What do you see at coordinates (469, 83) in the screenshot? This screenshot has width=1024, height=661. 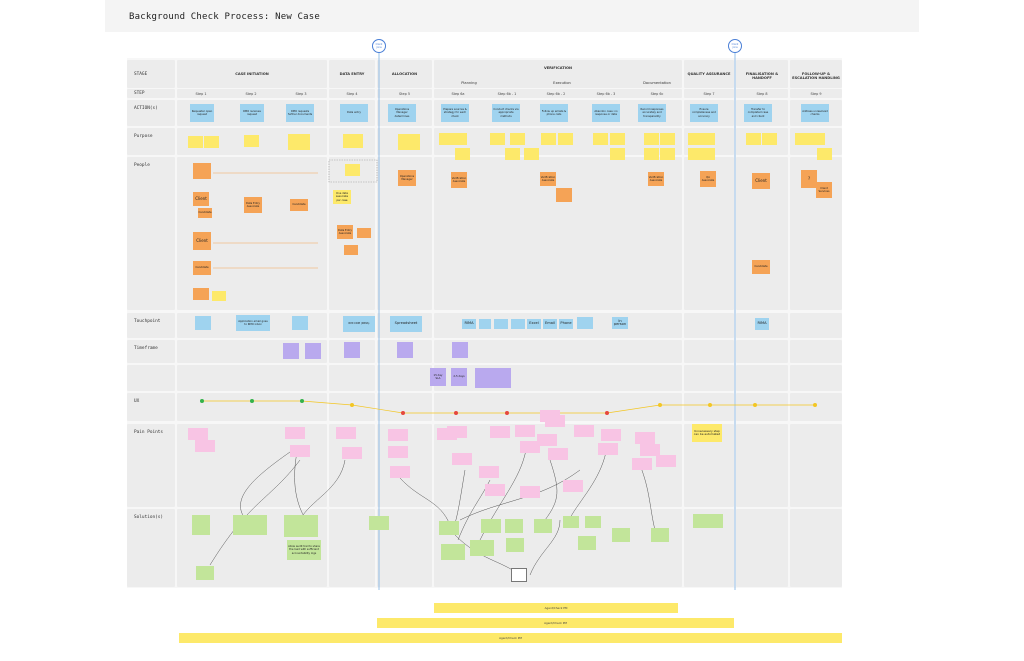 I see `subphase-header: Planning` at bounding box center [469, 83].